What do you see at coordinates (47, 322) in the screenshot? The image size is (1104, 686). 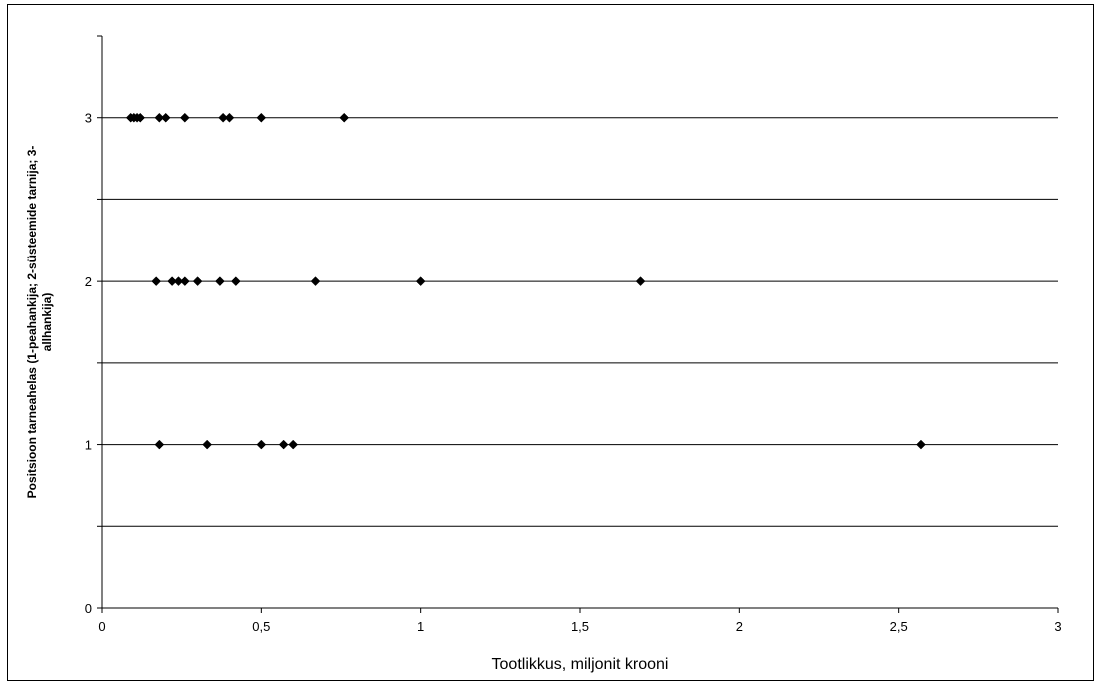 I see `y-axis-label-line-2: allhankija)` at bounding box center [47, 322].